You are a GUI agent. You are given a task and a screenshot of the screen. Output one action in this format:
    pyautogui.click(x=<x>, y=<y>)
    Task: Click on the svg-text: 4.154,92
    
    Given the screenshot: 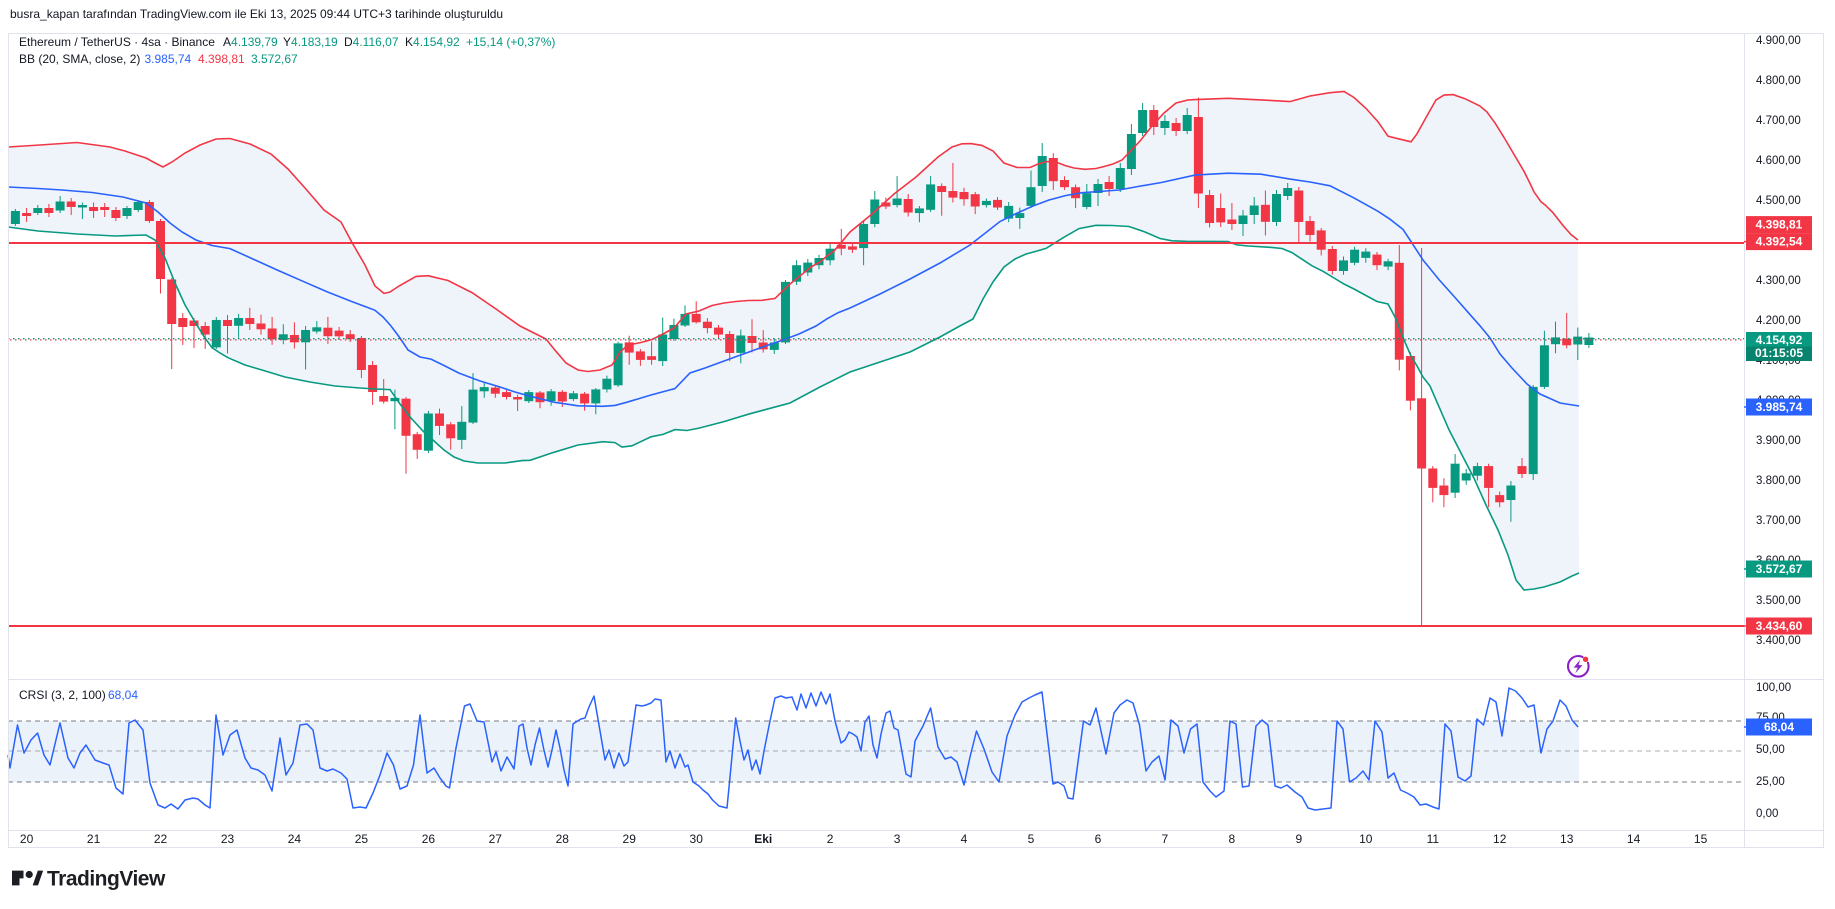 What is the action you would take?
    pyautogui.click(x=1779, y=340)
    